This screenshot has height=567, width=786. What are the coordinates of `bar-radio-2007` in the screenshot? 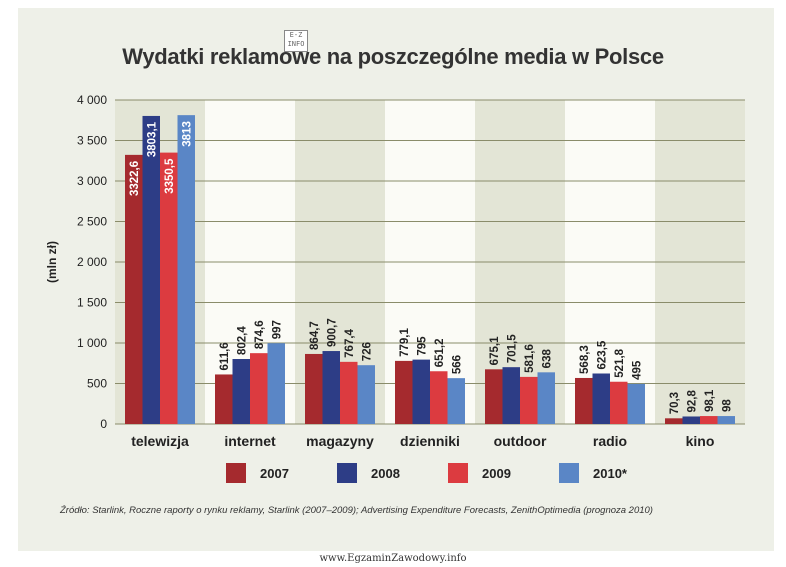 It's located at (584, 400).